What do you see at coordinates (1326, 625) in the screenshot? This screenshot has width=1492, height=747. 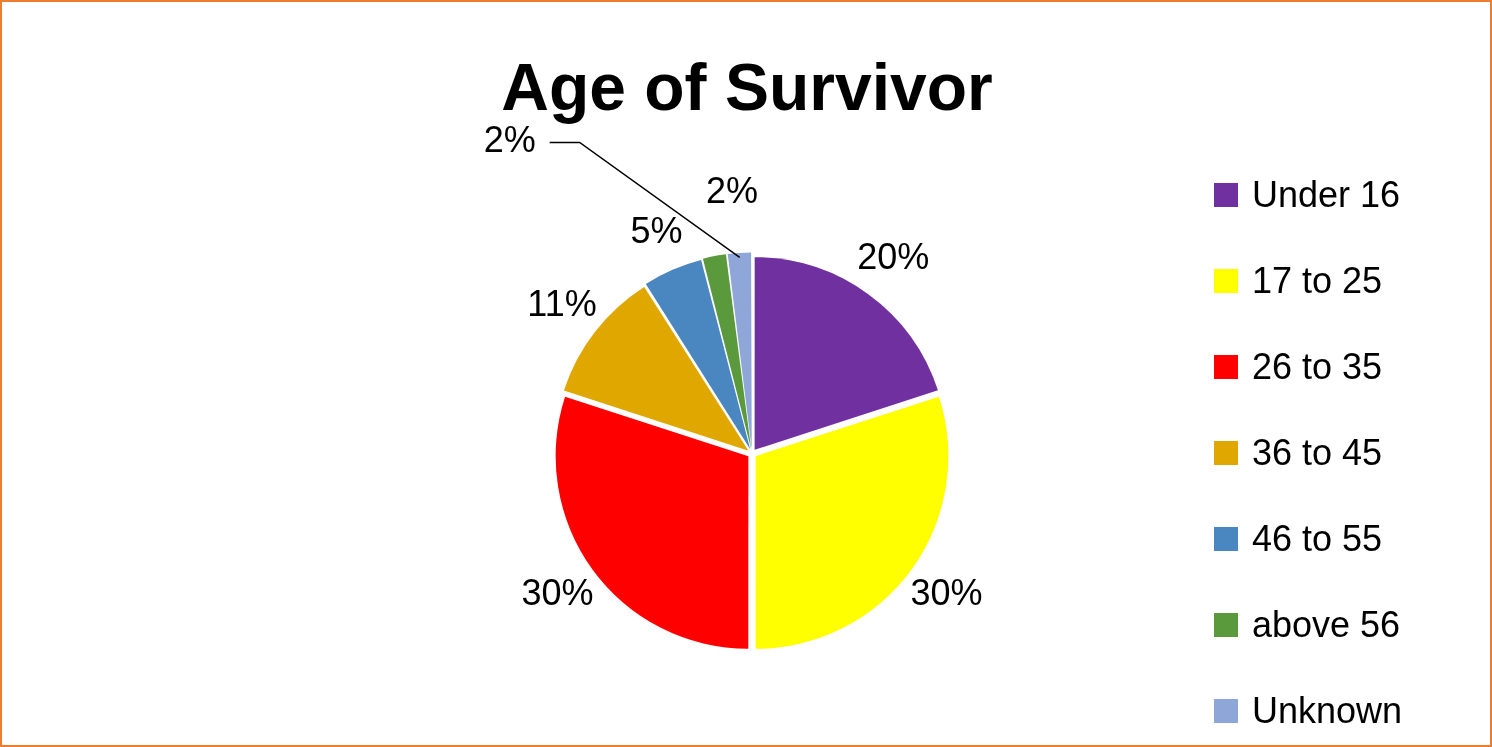 I see `legend-label: above 56` at bounding box center [1326, 625].